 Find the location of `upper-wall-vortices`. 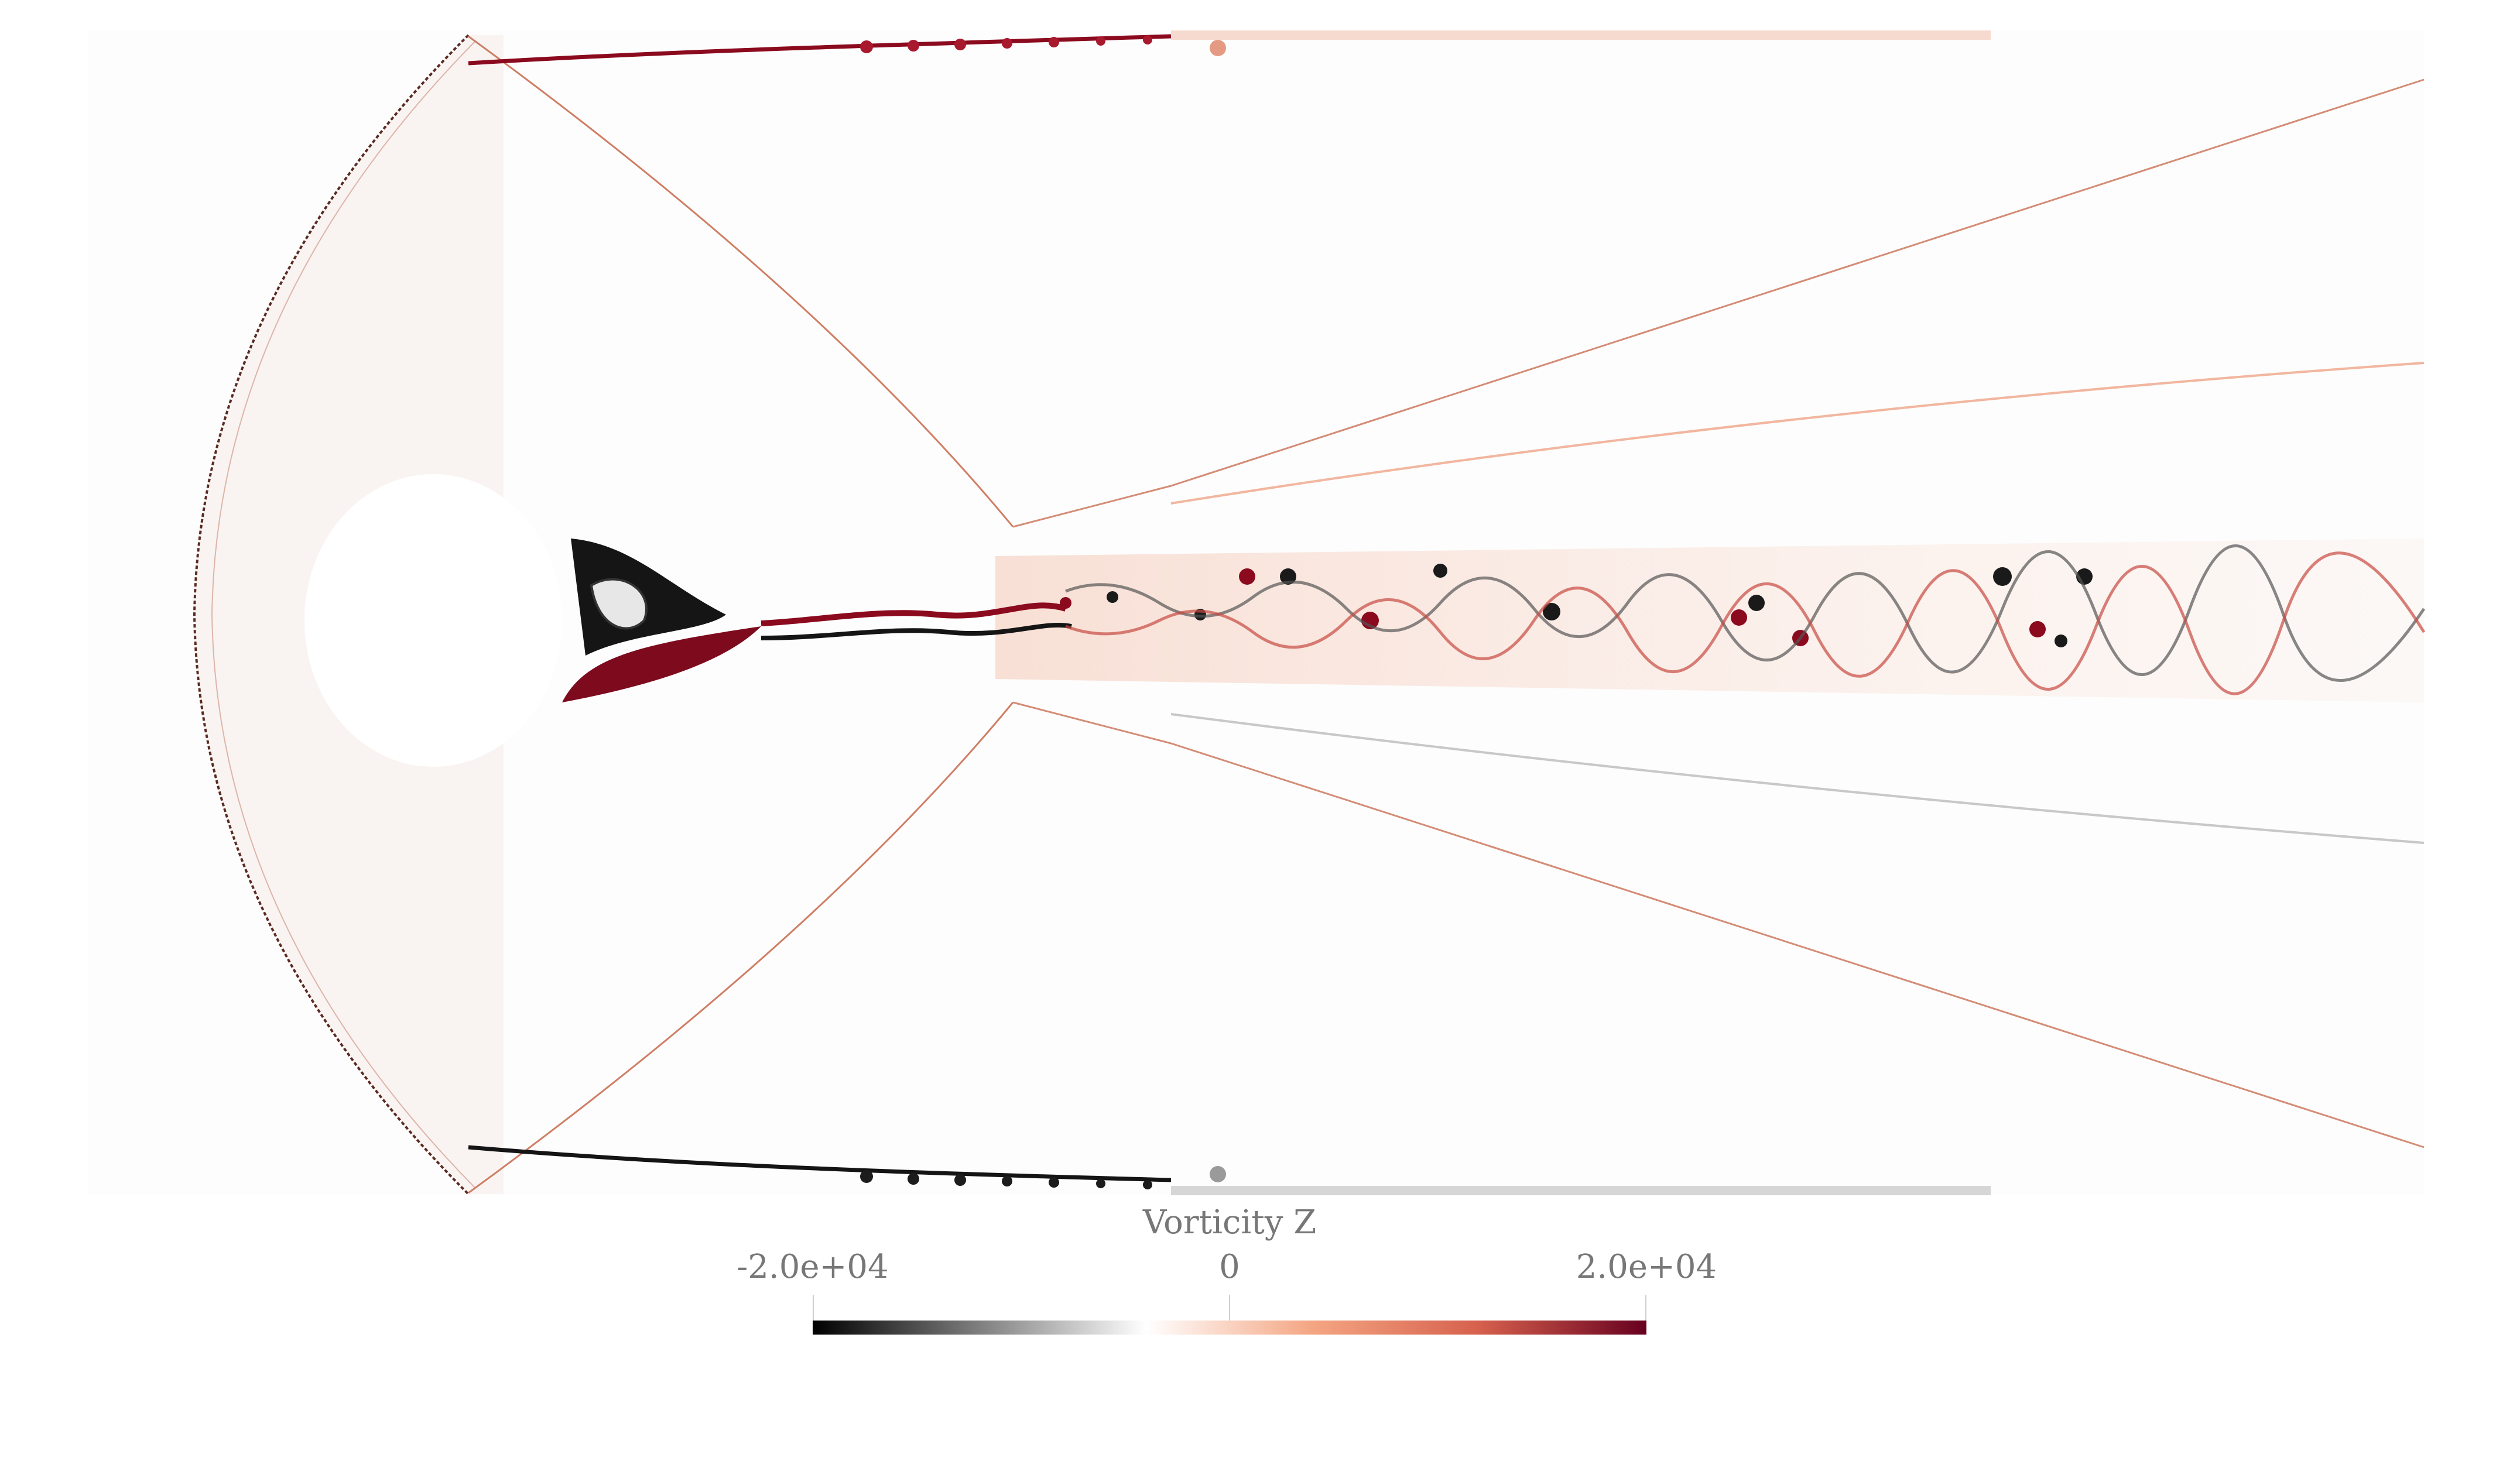

upper-wall-vortices is located at coordinates (1043, 45).